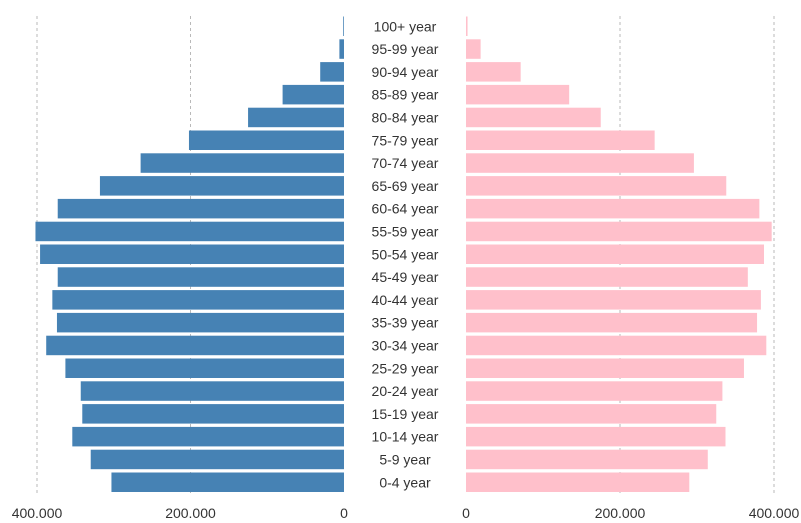  I want to click on age-label-11: 45-49 year, so click(405, 277).